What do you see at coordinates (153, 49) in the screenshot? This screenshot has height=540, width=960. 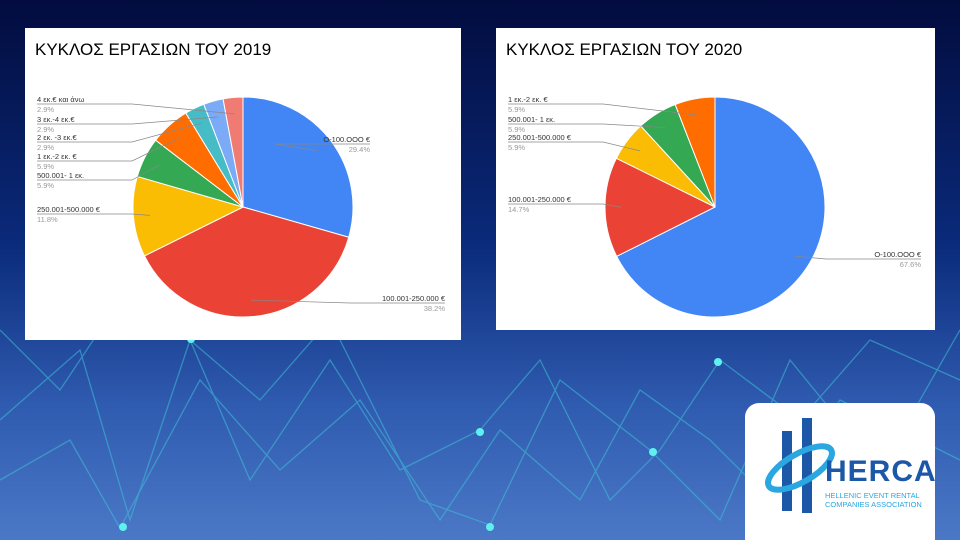 I see `chart-title: ΚΥΚΛΟΣ ΕΡΓΑΣΙΩΝ ΤΟΥ 2019` at bounding box center [153, 49].